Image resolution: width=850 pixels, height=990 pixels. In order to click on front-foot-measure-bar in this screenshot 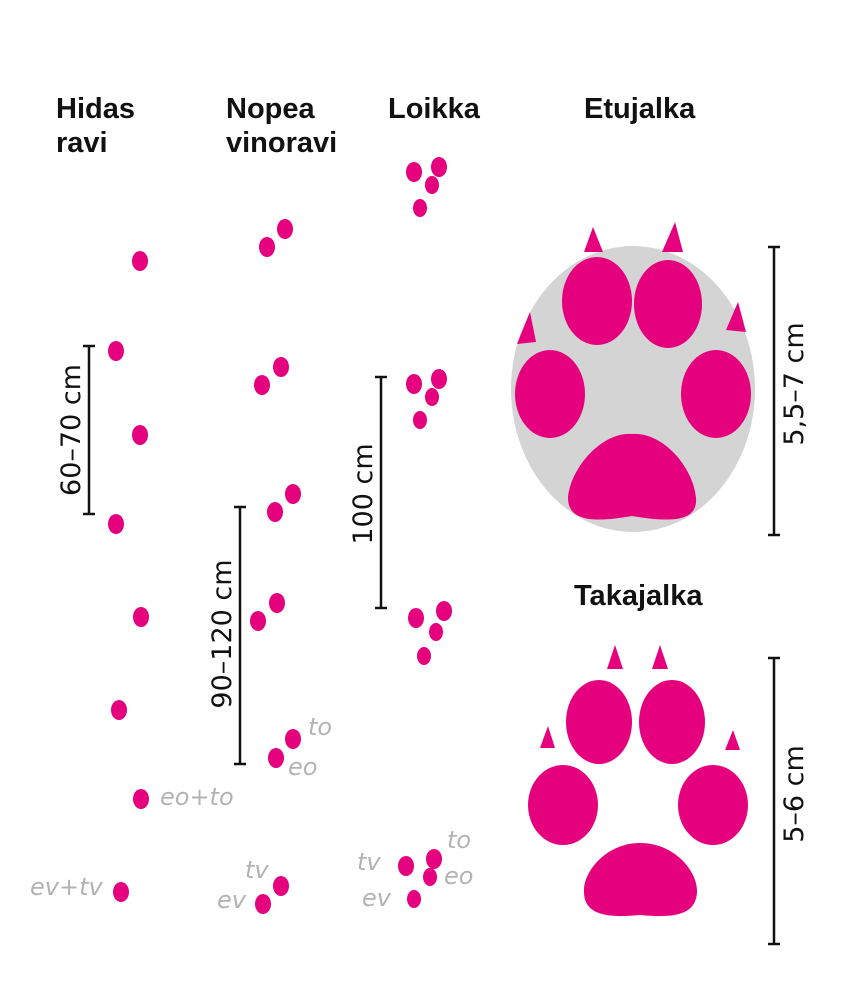, I will do `click(774, 391)`.